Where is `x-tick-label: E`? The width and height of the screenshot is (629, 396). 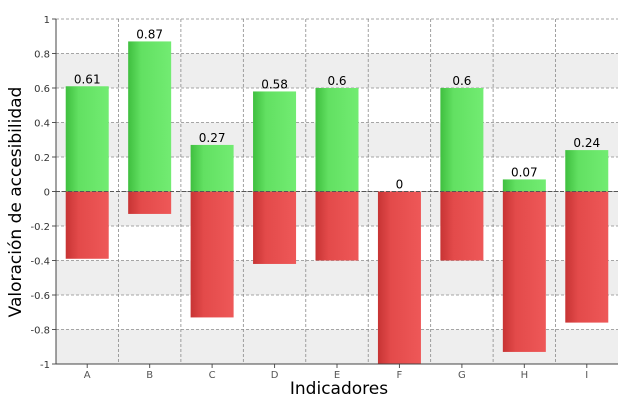
x-tick-label: E is located at coordinates (337, 375).